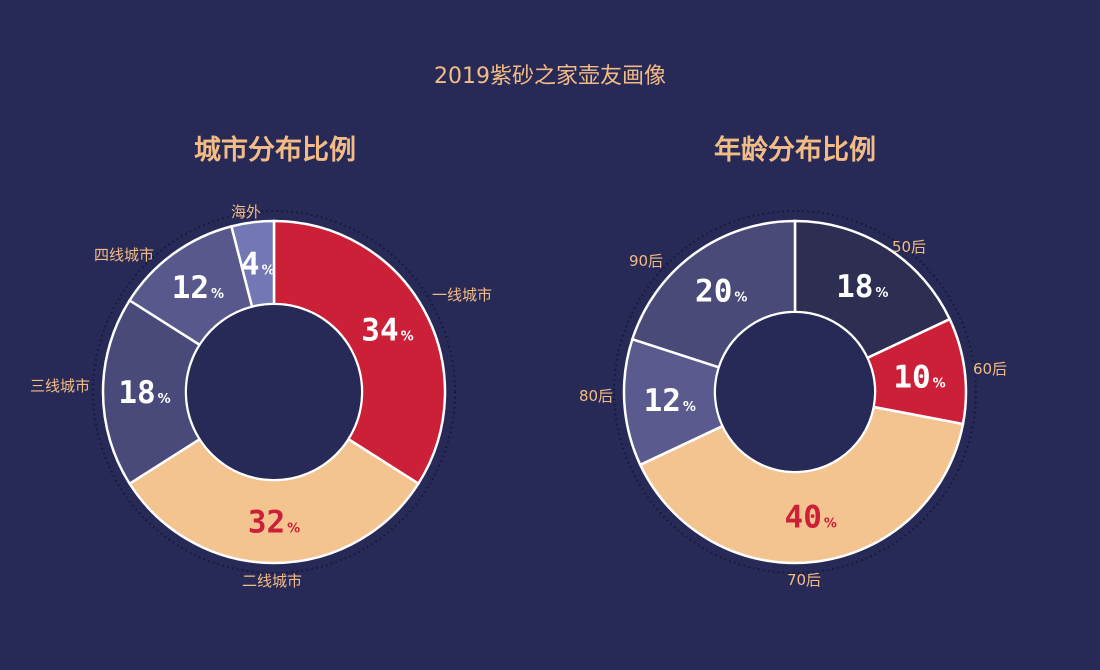 This screenshot has width=1100, height=670. Describe the element at coordinates (795, 392) in the screenshot. I see `age-donut-hole` at that location.